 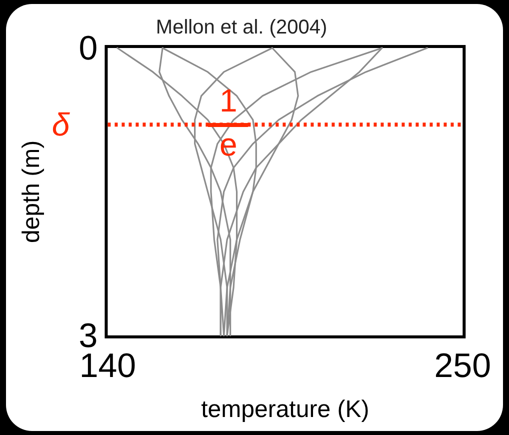 What do you see at coordinates (242, 27) in the screenshot?
I see `chart-title: Mellon et al. (2004)` at bounding box center [242, 27].